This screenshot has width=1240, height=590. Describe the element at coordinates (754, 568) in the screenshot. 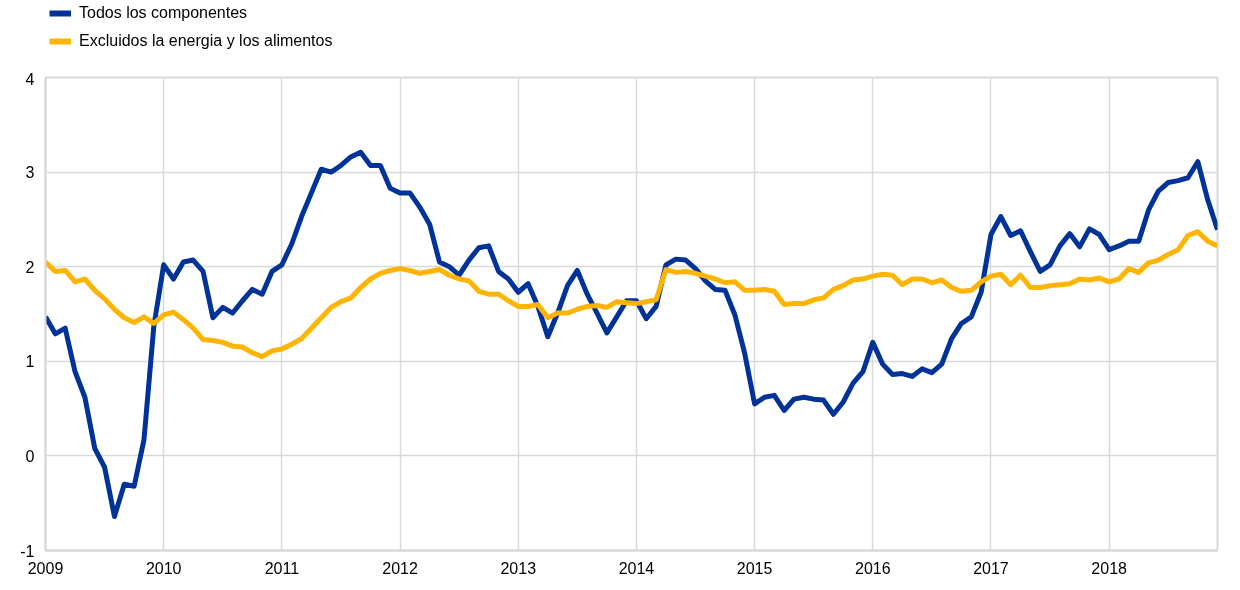

I see `x-tick-label: 2015` at that location.